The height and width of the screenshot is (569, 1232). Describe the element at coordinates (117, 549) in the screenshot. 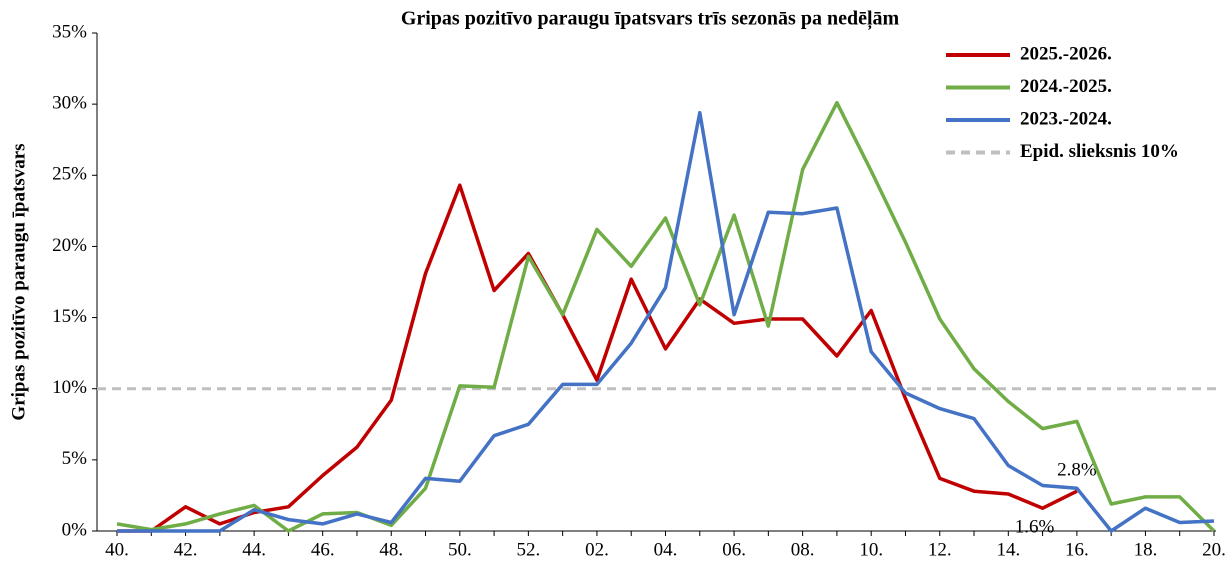

I see `x-tick-label: 40.` at that location.